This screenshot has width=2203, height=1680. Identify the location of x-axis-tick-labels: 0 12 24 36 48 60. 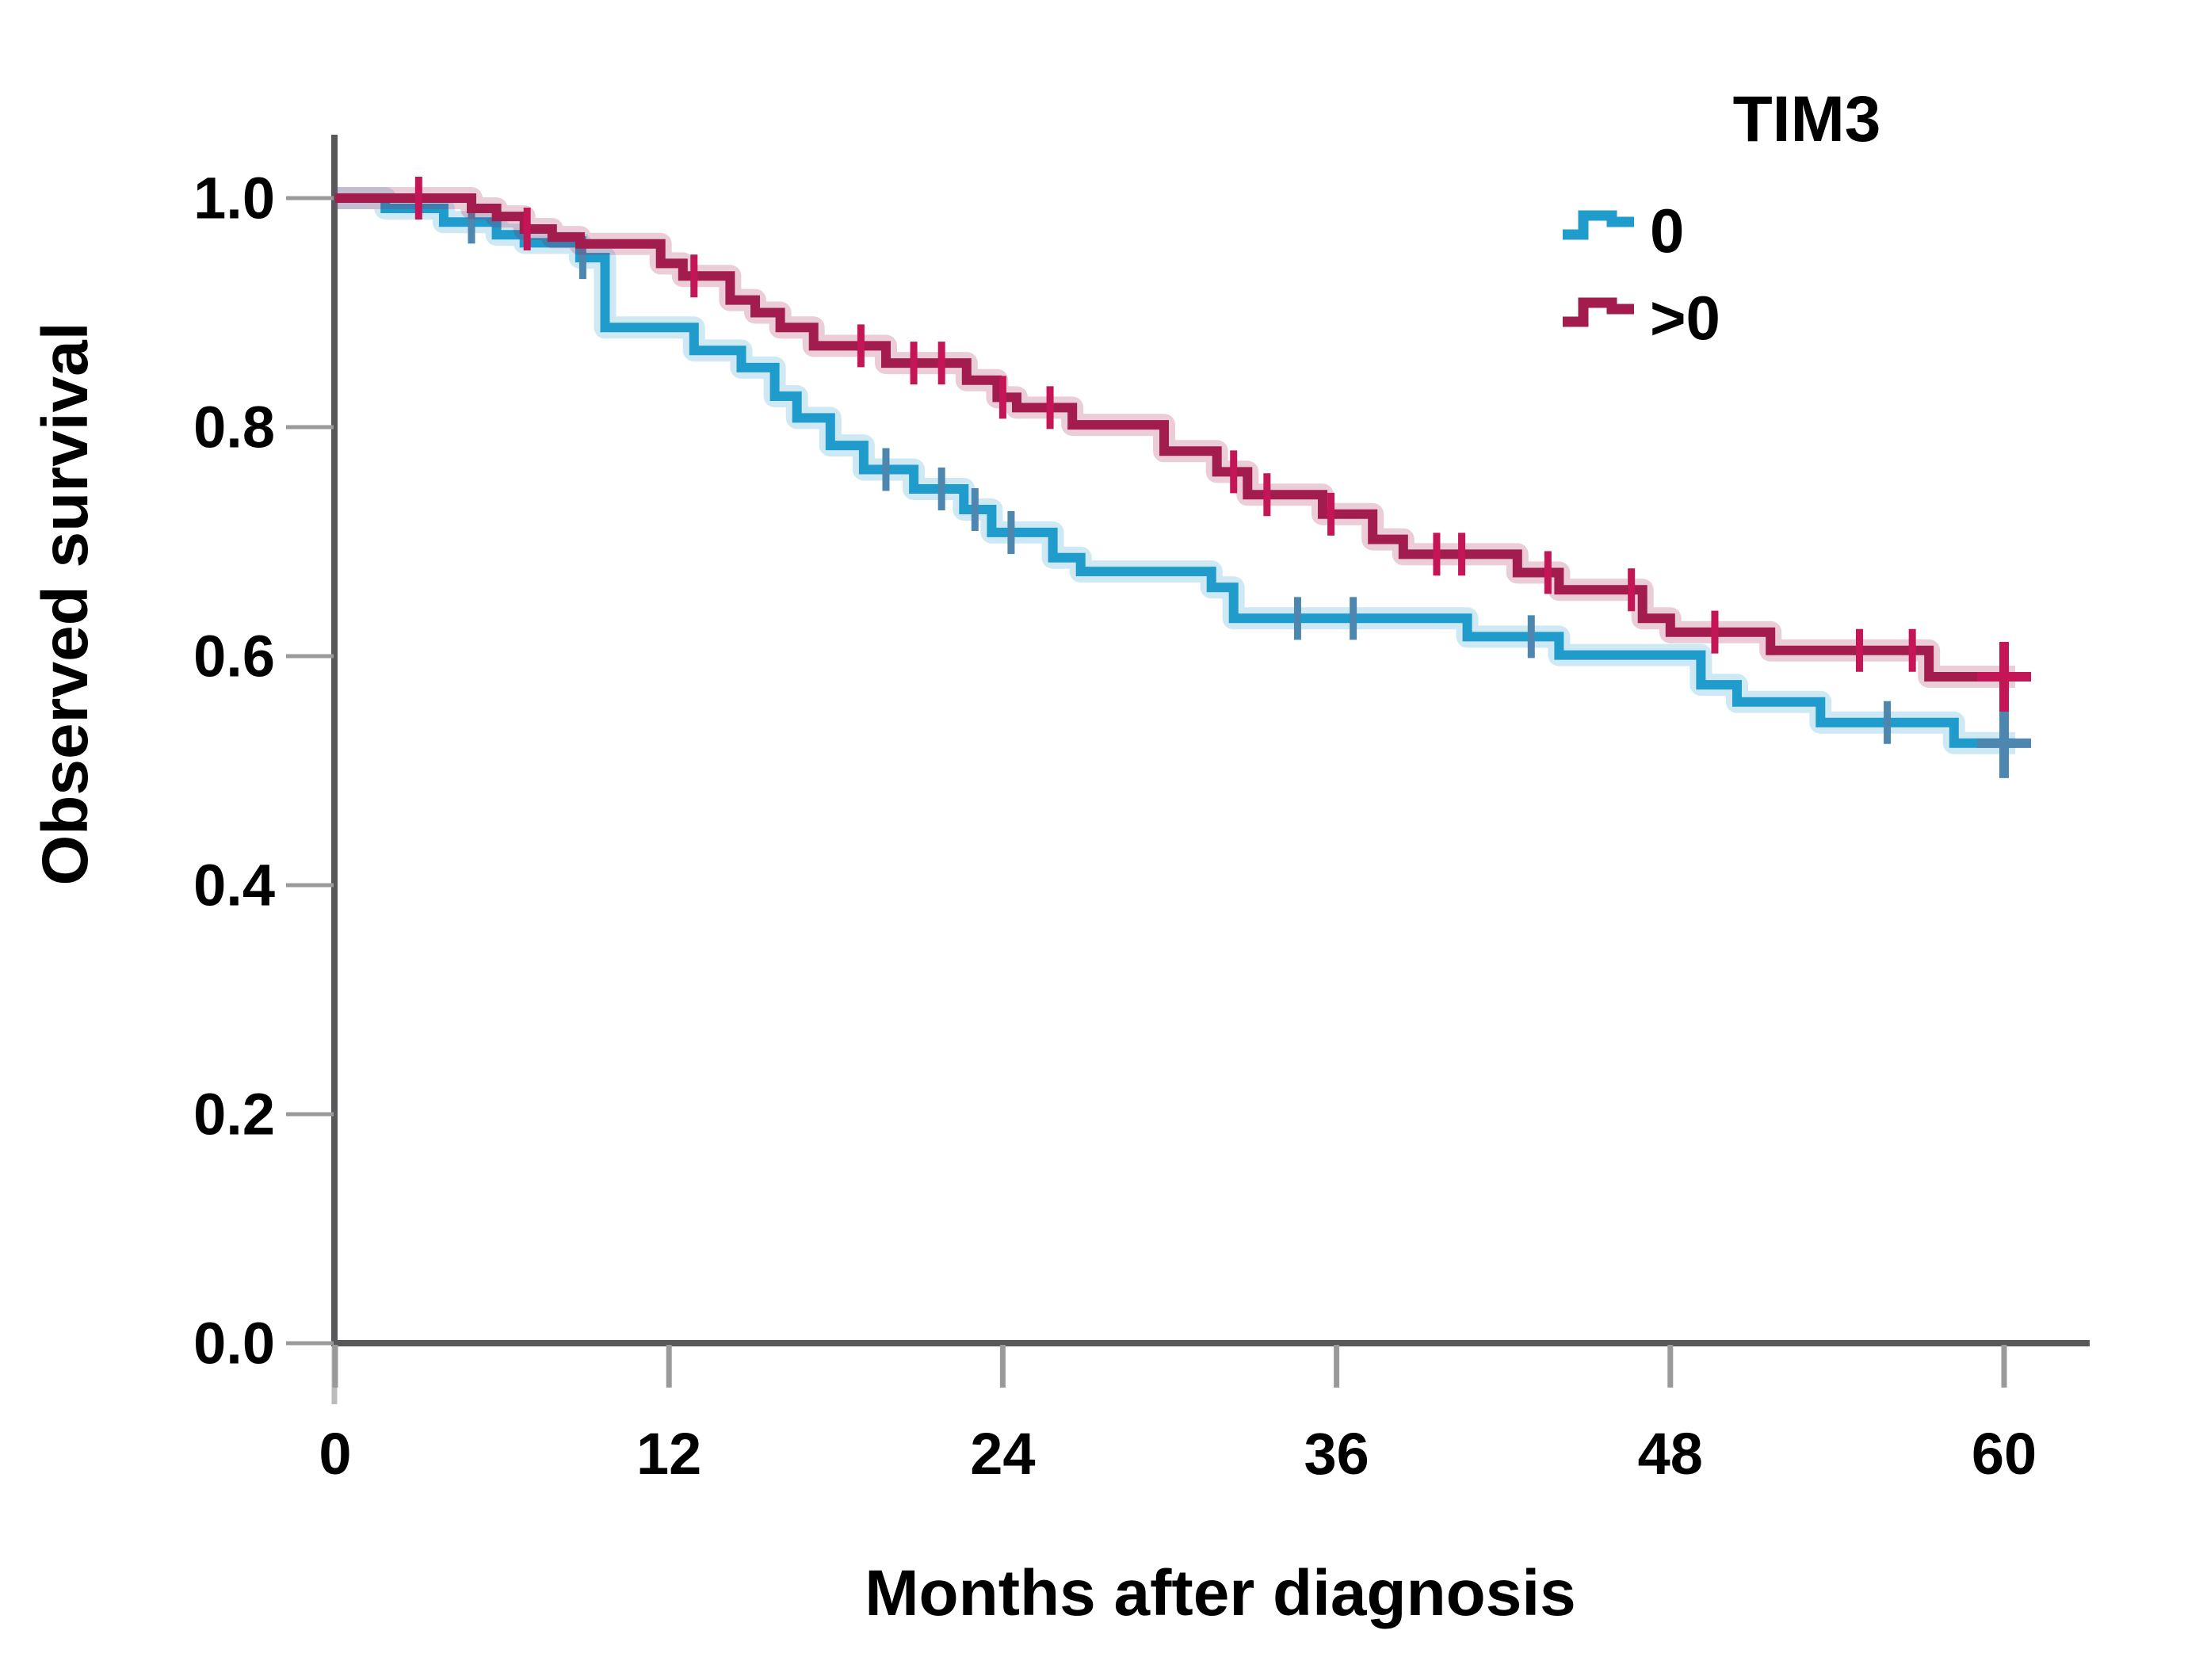
(1178, 1454).